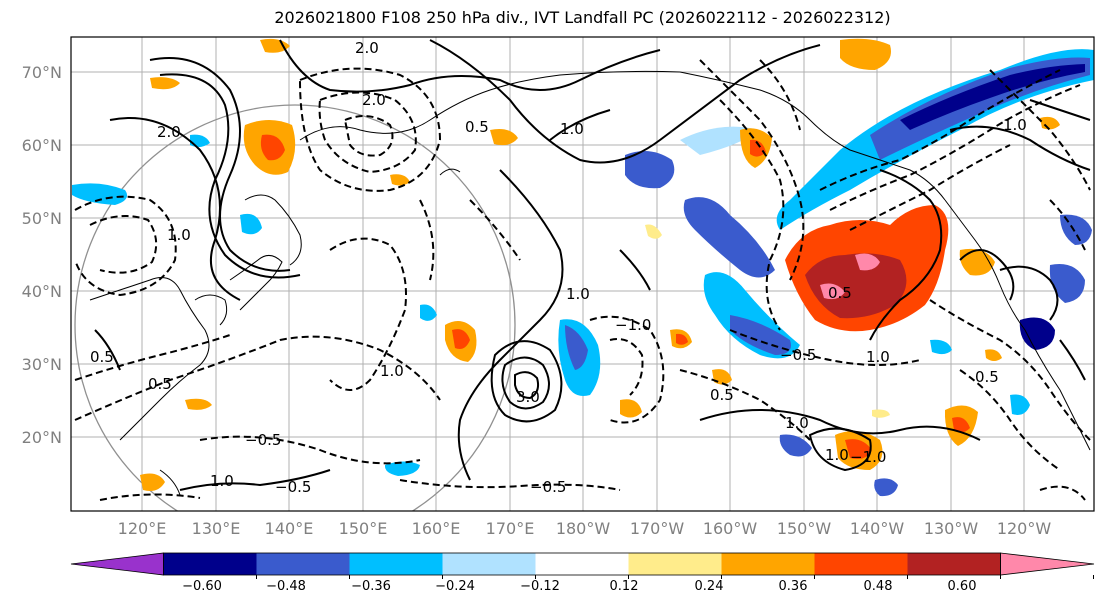 Image resolution: width=1105 pixels, height=604 pixels. What do you see at coordinates (216, 528) in the screenshot?
I see `lon-label: 130°E` at bounding box center [216, 528].